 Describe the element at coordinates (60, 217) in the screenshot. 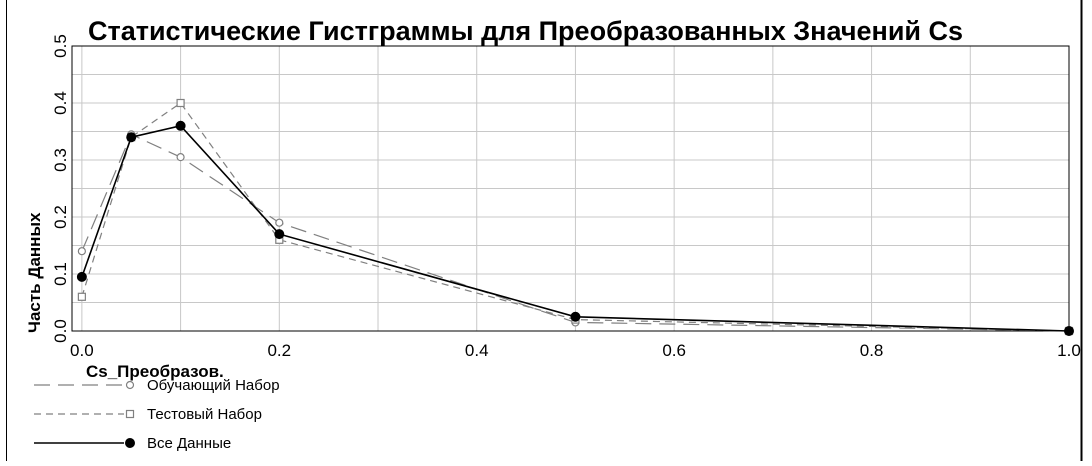

I see `y-tick-label: 0.2` at that location.